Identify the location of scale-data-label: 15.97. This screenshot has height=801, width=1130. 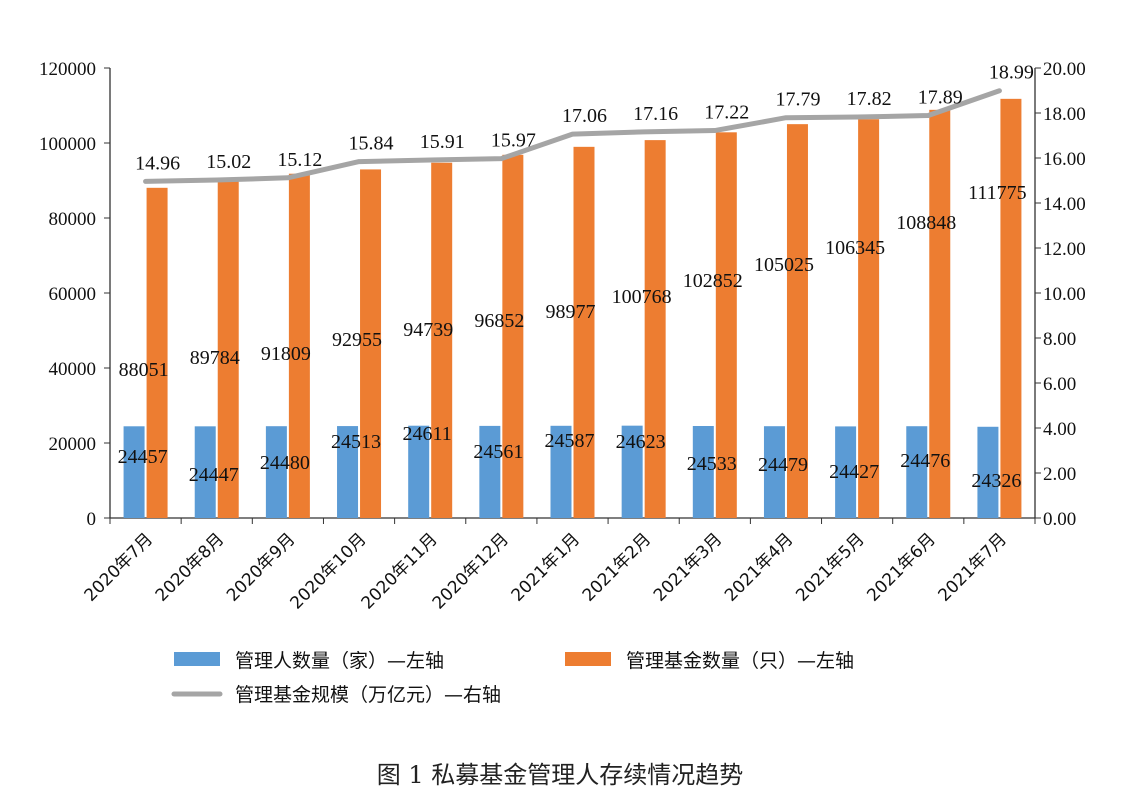
(513, 141).